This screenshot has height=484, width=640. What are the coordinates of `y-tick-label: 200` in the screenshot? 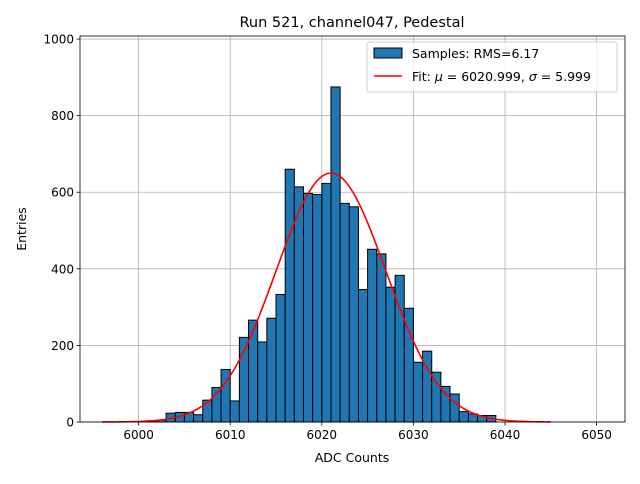 It's located at (62, 346).